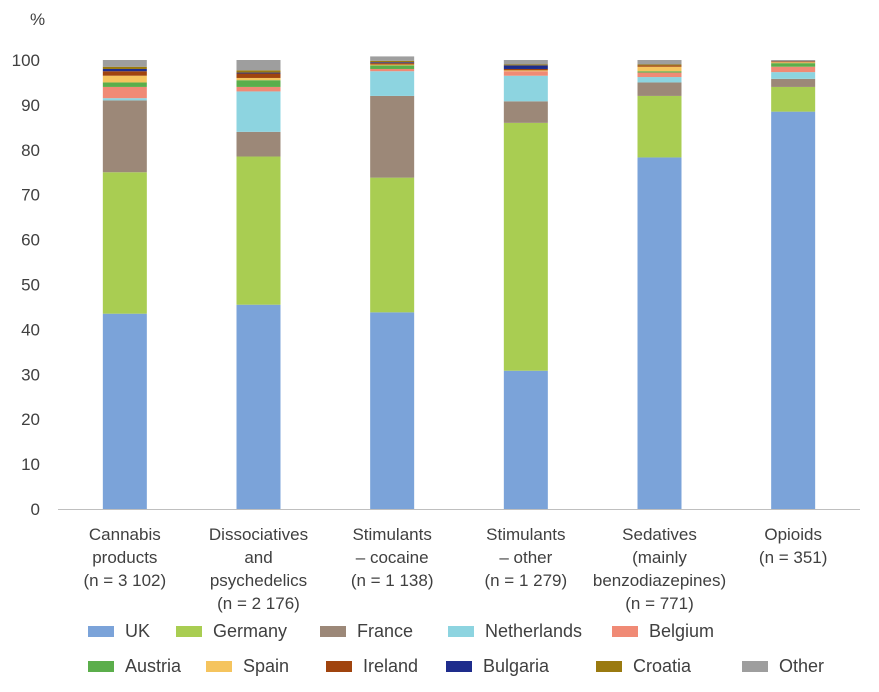 This screenshot has height=692, width=879. What do you see at coordinates (385, 630) in the screenshot?
I see `legend-label: France` at bounding box center [385, 630].